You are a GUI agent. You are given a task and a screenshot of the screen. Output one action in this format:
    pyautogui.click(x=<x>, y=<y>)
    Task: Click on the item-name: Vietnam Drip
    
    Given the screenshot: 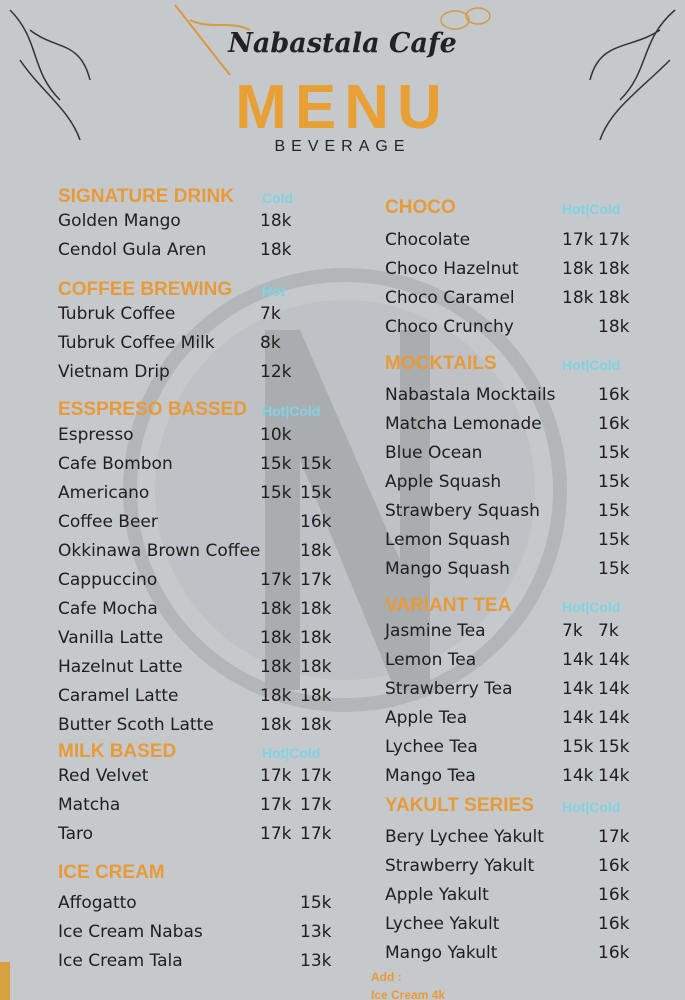 What is the action you would take?
    pyautogui.click(x=114, y=372)
    